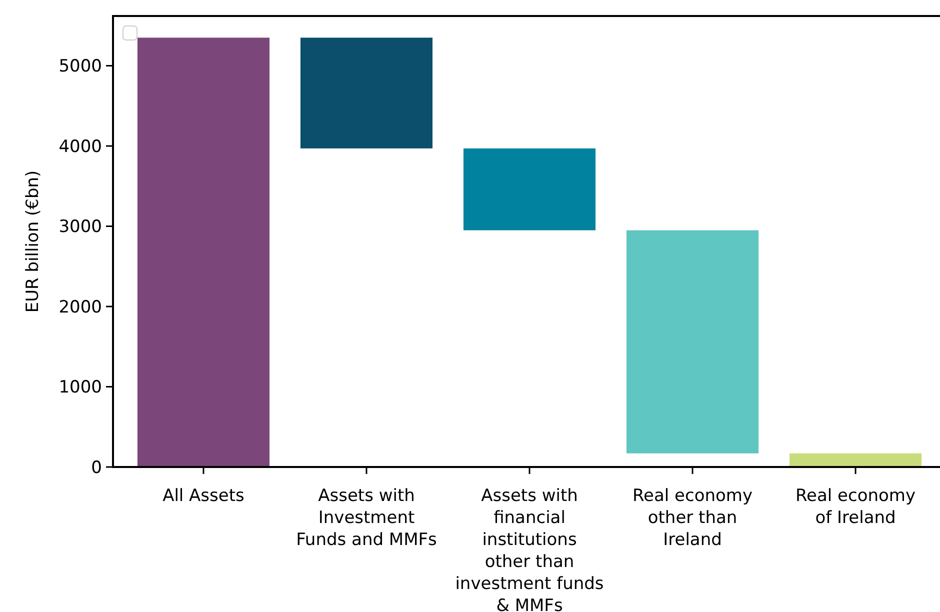 This screenshot has width=940, height=612. What do you see at coordinates (529, 549) in the screenshot?
I see `x-tick-label: Assets with financial institutions other than investment funds & MMFs` at bounding box center [529, 549].